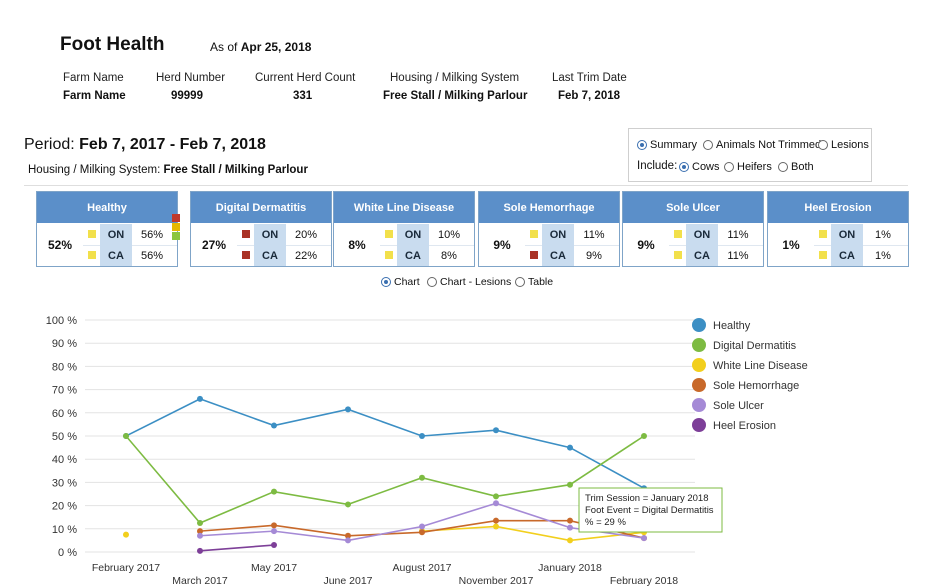 This screenshot has height=588, width=945. What do you see at coordinates (64, 367) in the screenshot?
I see `y-tick-label: 80 %` at bounding box center [64, 367].